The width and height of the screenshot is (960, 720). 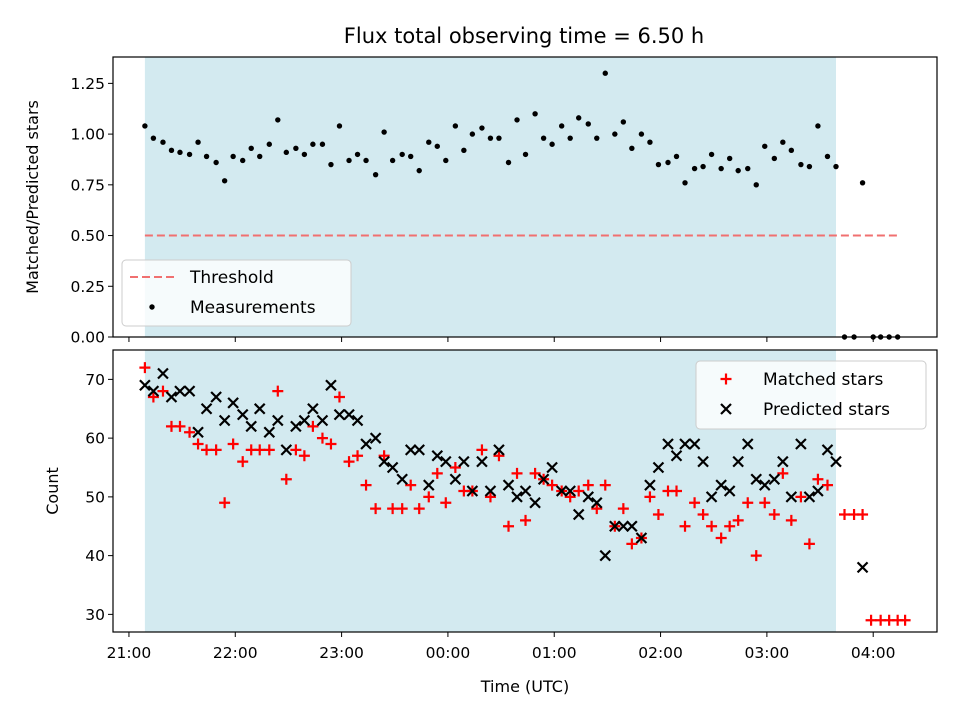 What do you see at coordinates (152, 307) in the screenshot?
I see `legend-measurement-swatch` at bounding box center [152, 307].